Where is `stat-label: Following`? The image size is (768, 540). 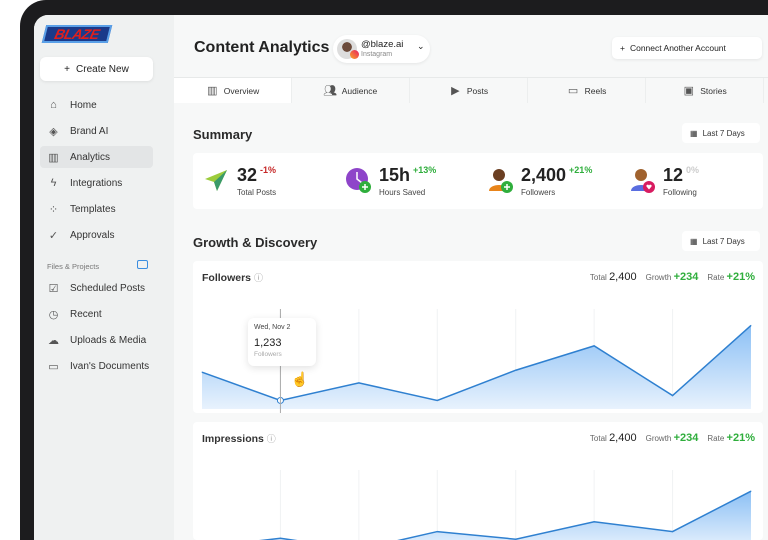 stat-label: Following is located at coordinates (680, 192).